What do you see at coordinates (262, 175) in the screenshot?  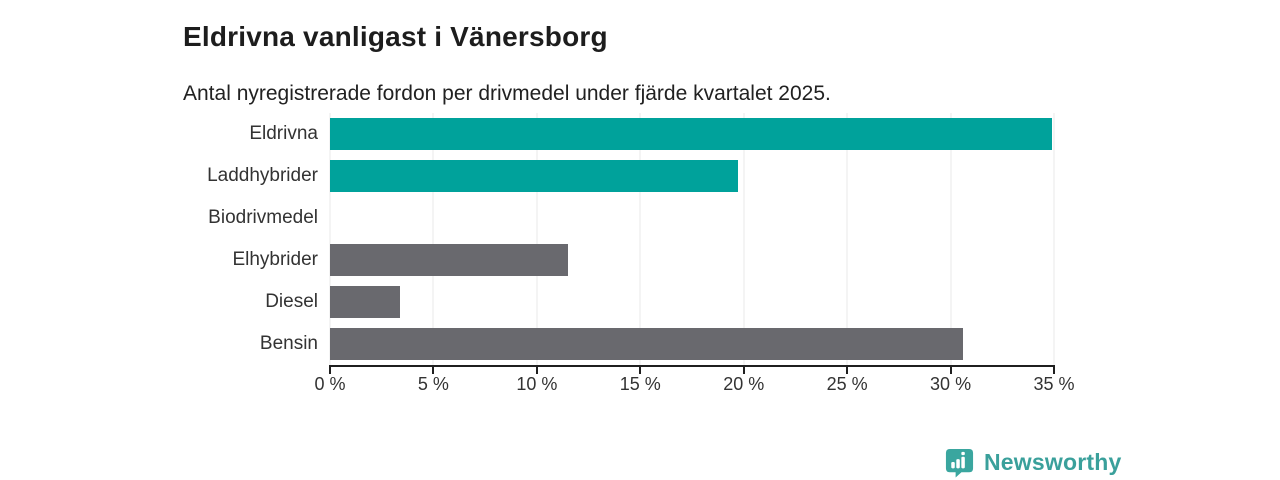 I see `category-label: Laddhybrider` at bounding box center [262, 175].